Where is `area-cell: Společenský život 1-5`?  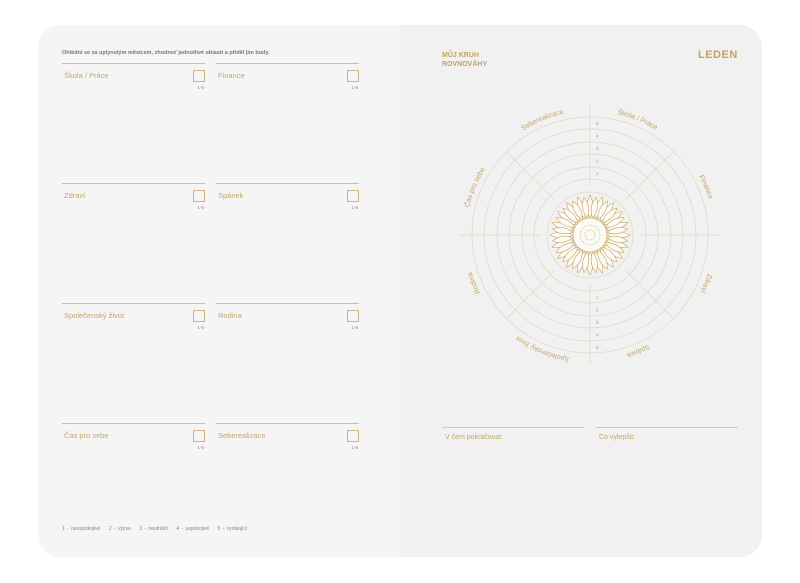
area-cell: Společenský život 1-5 is located at coordinates (133, 323).